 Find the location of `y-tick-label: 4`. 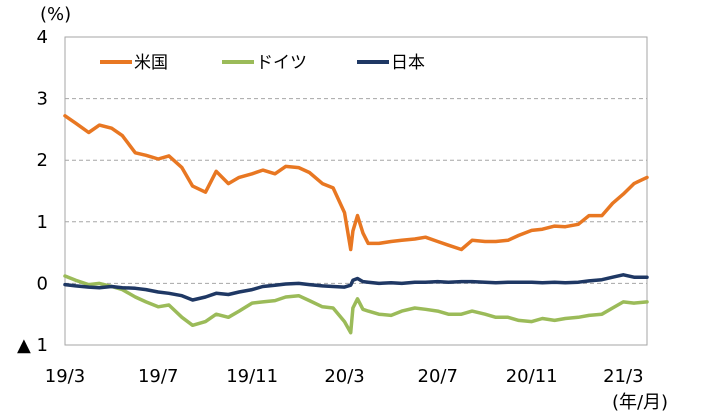

y-tick-label: 4 is located at coordinates (42, 37).